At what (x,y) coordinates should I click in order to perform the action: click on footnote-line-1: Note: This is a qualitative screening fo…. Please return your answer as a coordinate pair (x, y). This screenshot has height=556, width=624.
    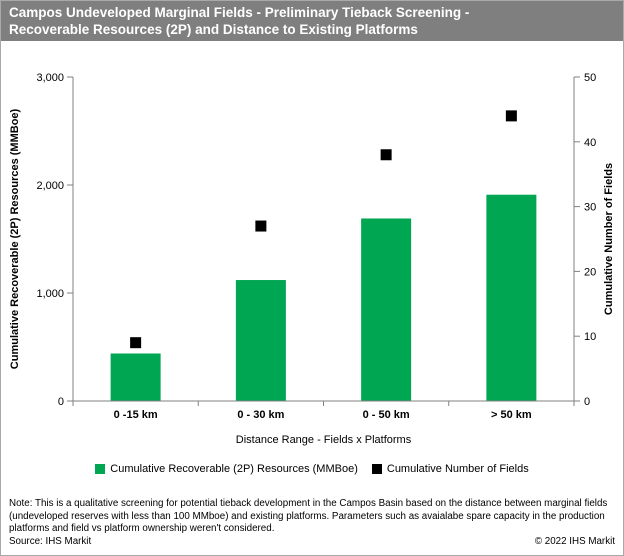
    Looking at the image, I should click on (308, 503).